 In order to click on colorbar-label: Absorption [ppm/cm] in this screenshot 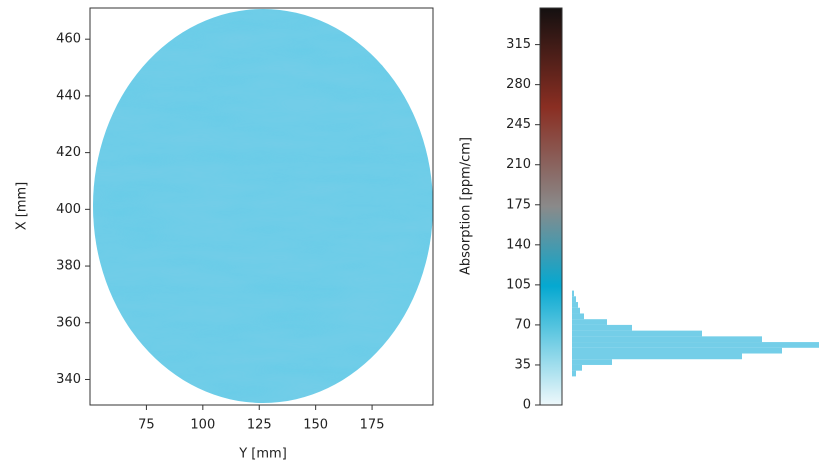, I will do `click(466, 206)`.